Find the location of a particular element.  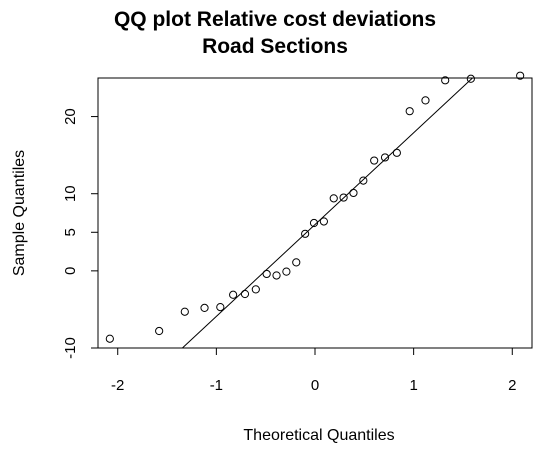

chart-subtitle: Road Sections is located at coordinates (275, 46).